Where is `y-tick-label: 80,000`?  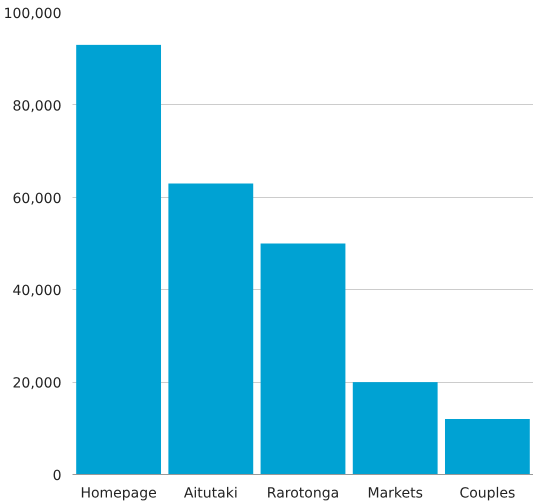
y-tick-label: 80,000 is located at coordinates (37, 106).